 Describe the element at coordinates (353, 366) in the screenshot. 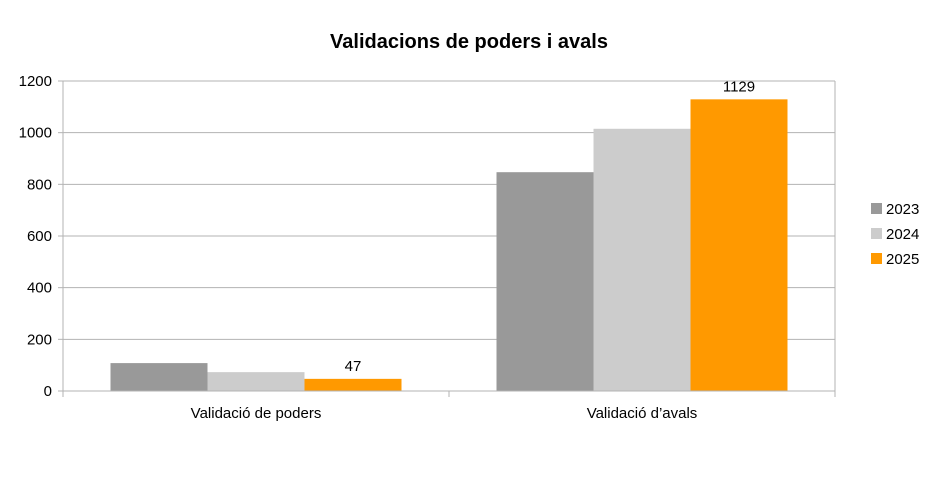

I see `data-label: 47` at that location.